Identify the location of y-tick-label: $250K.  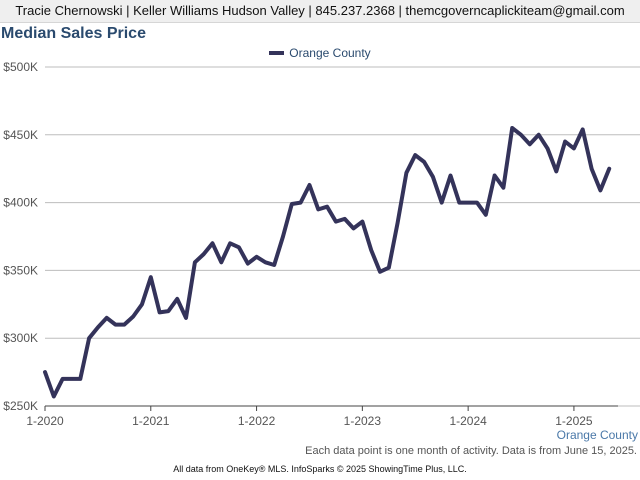
(20, 406).